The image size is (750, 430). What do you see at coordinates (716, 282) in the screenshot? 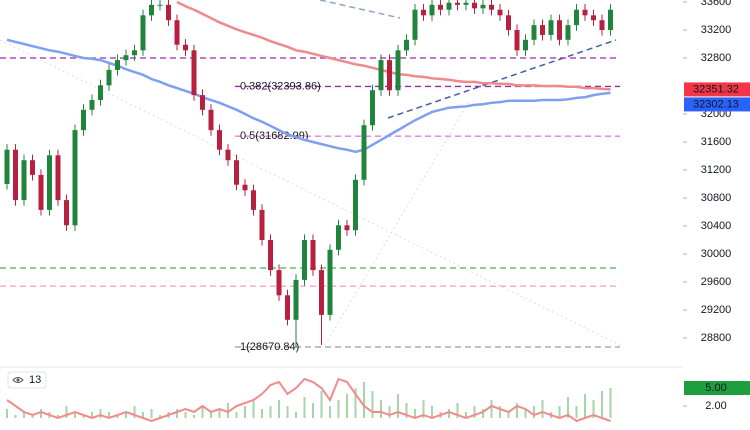
I see `y-tick-label: 29600` at bounding box center [716, 282].